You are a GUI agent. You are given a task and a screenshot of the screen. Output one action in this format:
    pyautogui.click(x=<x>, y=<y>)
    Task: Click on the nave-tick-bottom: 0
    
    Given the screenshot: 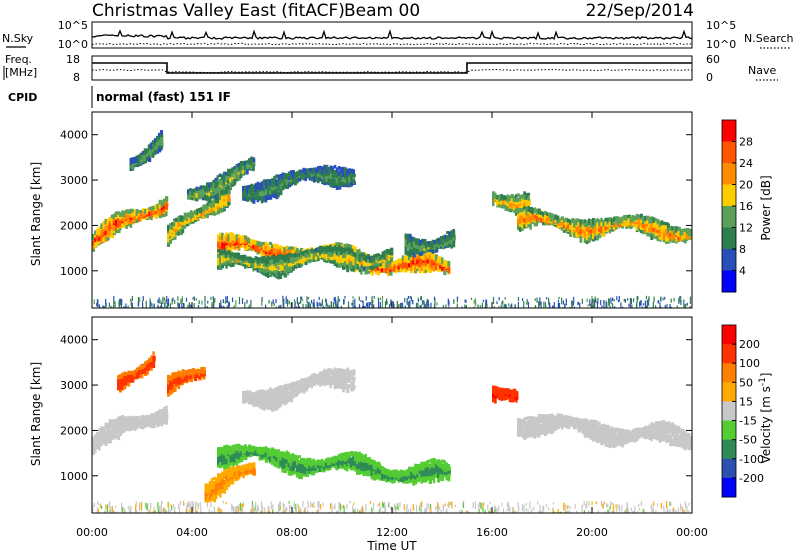 What is the action you would take?
    pyautogui.click(x=709, y=77)
    